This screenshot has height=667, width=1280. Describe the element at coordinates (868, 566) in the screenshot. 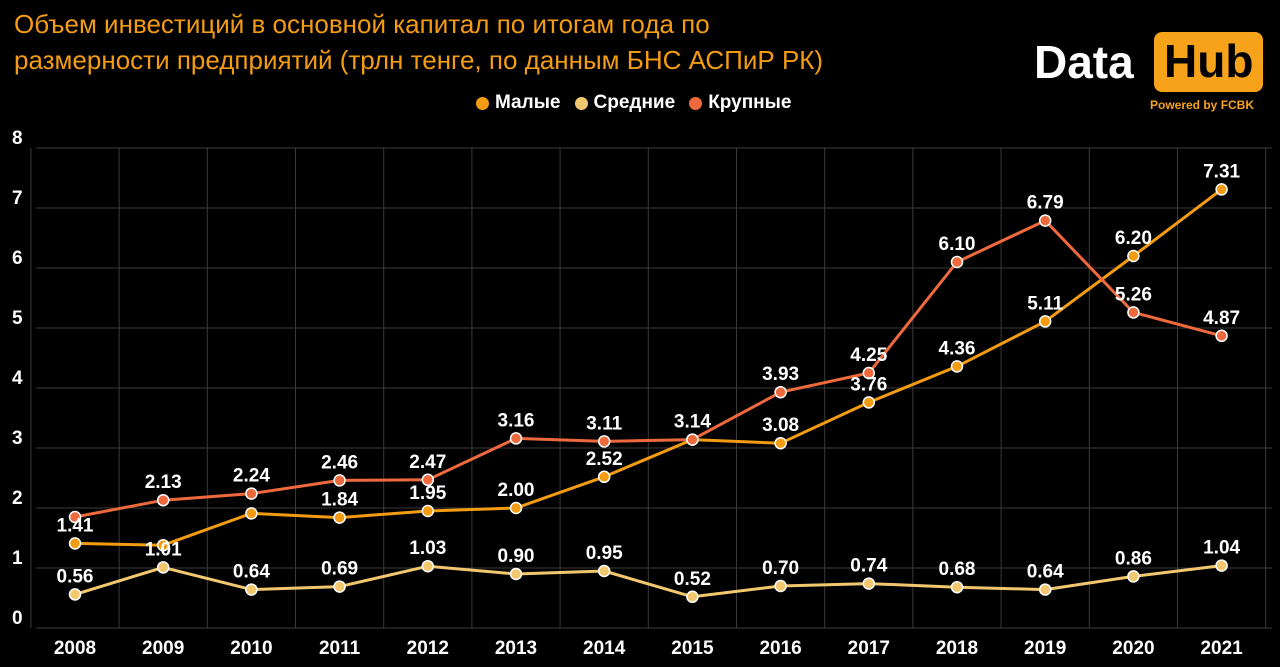

I see `series-medium-data-label: 0.74` at that location.